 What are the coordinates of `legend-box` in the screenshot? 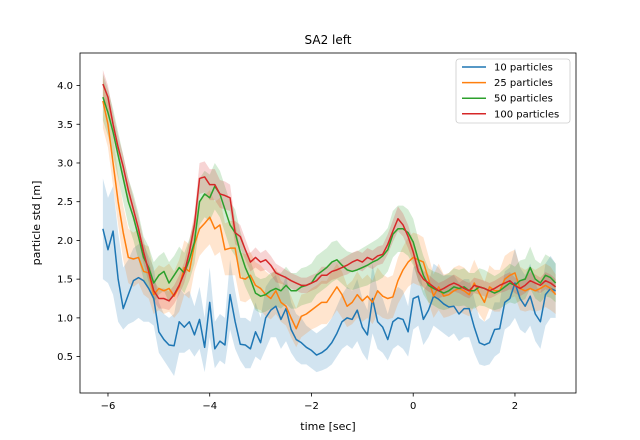 It's located at (513, 91).